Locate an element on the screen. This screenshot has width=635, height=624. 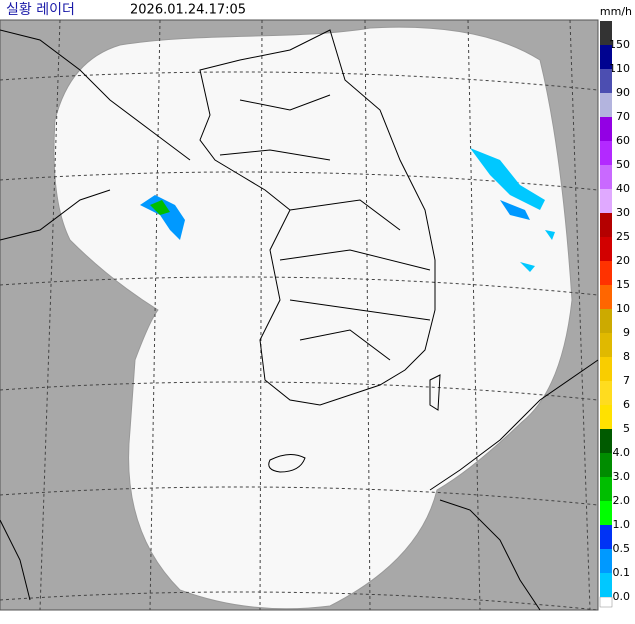
legend-label: 0.1 is located at coordinates (622, 572).